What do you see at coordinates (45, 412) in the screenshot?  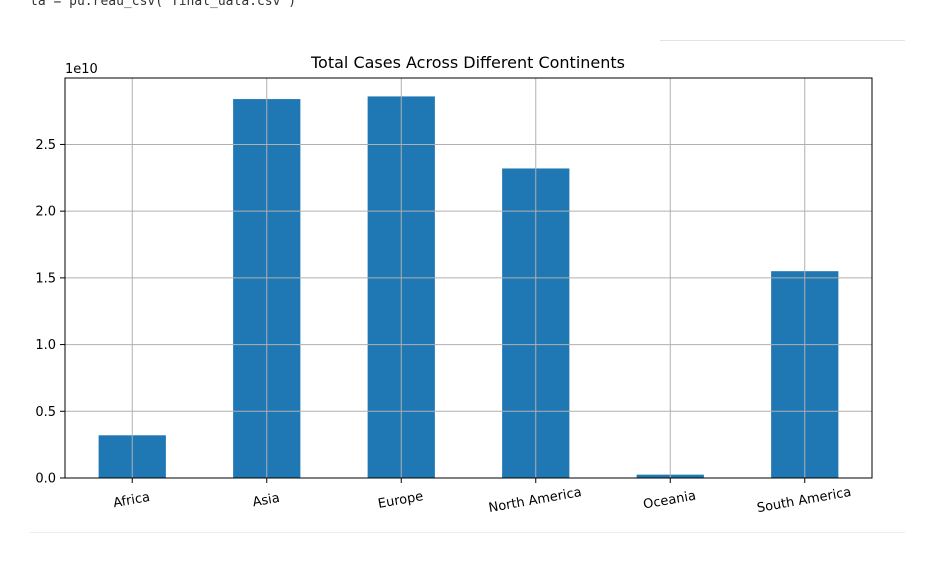 I see `y-tick-label: 0.5` at bounding box center [45, 412].